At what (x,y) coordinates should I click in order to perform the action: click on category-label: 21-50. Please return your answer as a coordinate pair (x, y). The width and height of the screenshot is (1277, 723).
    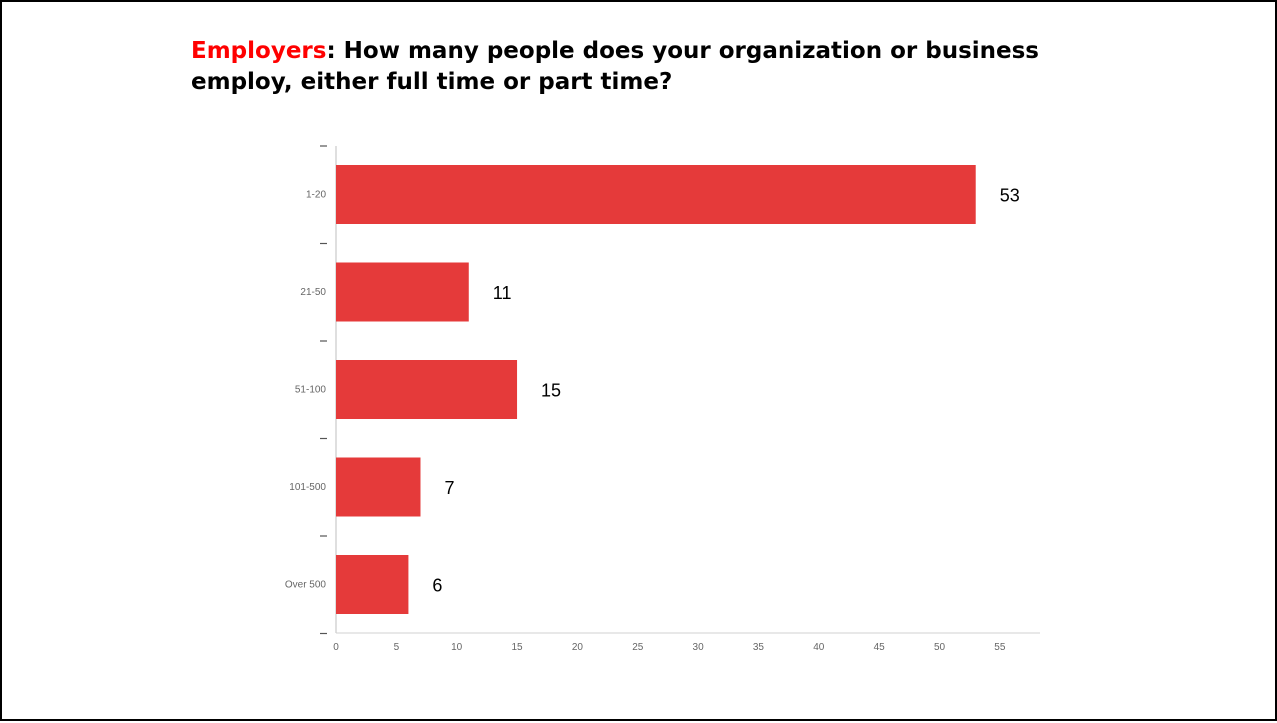
    Looking at the image, I should click on (313, 292).